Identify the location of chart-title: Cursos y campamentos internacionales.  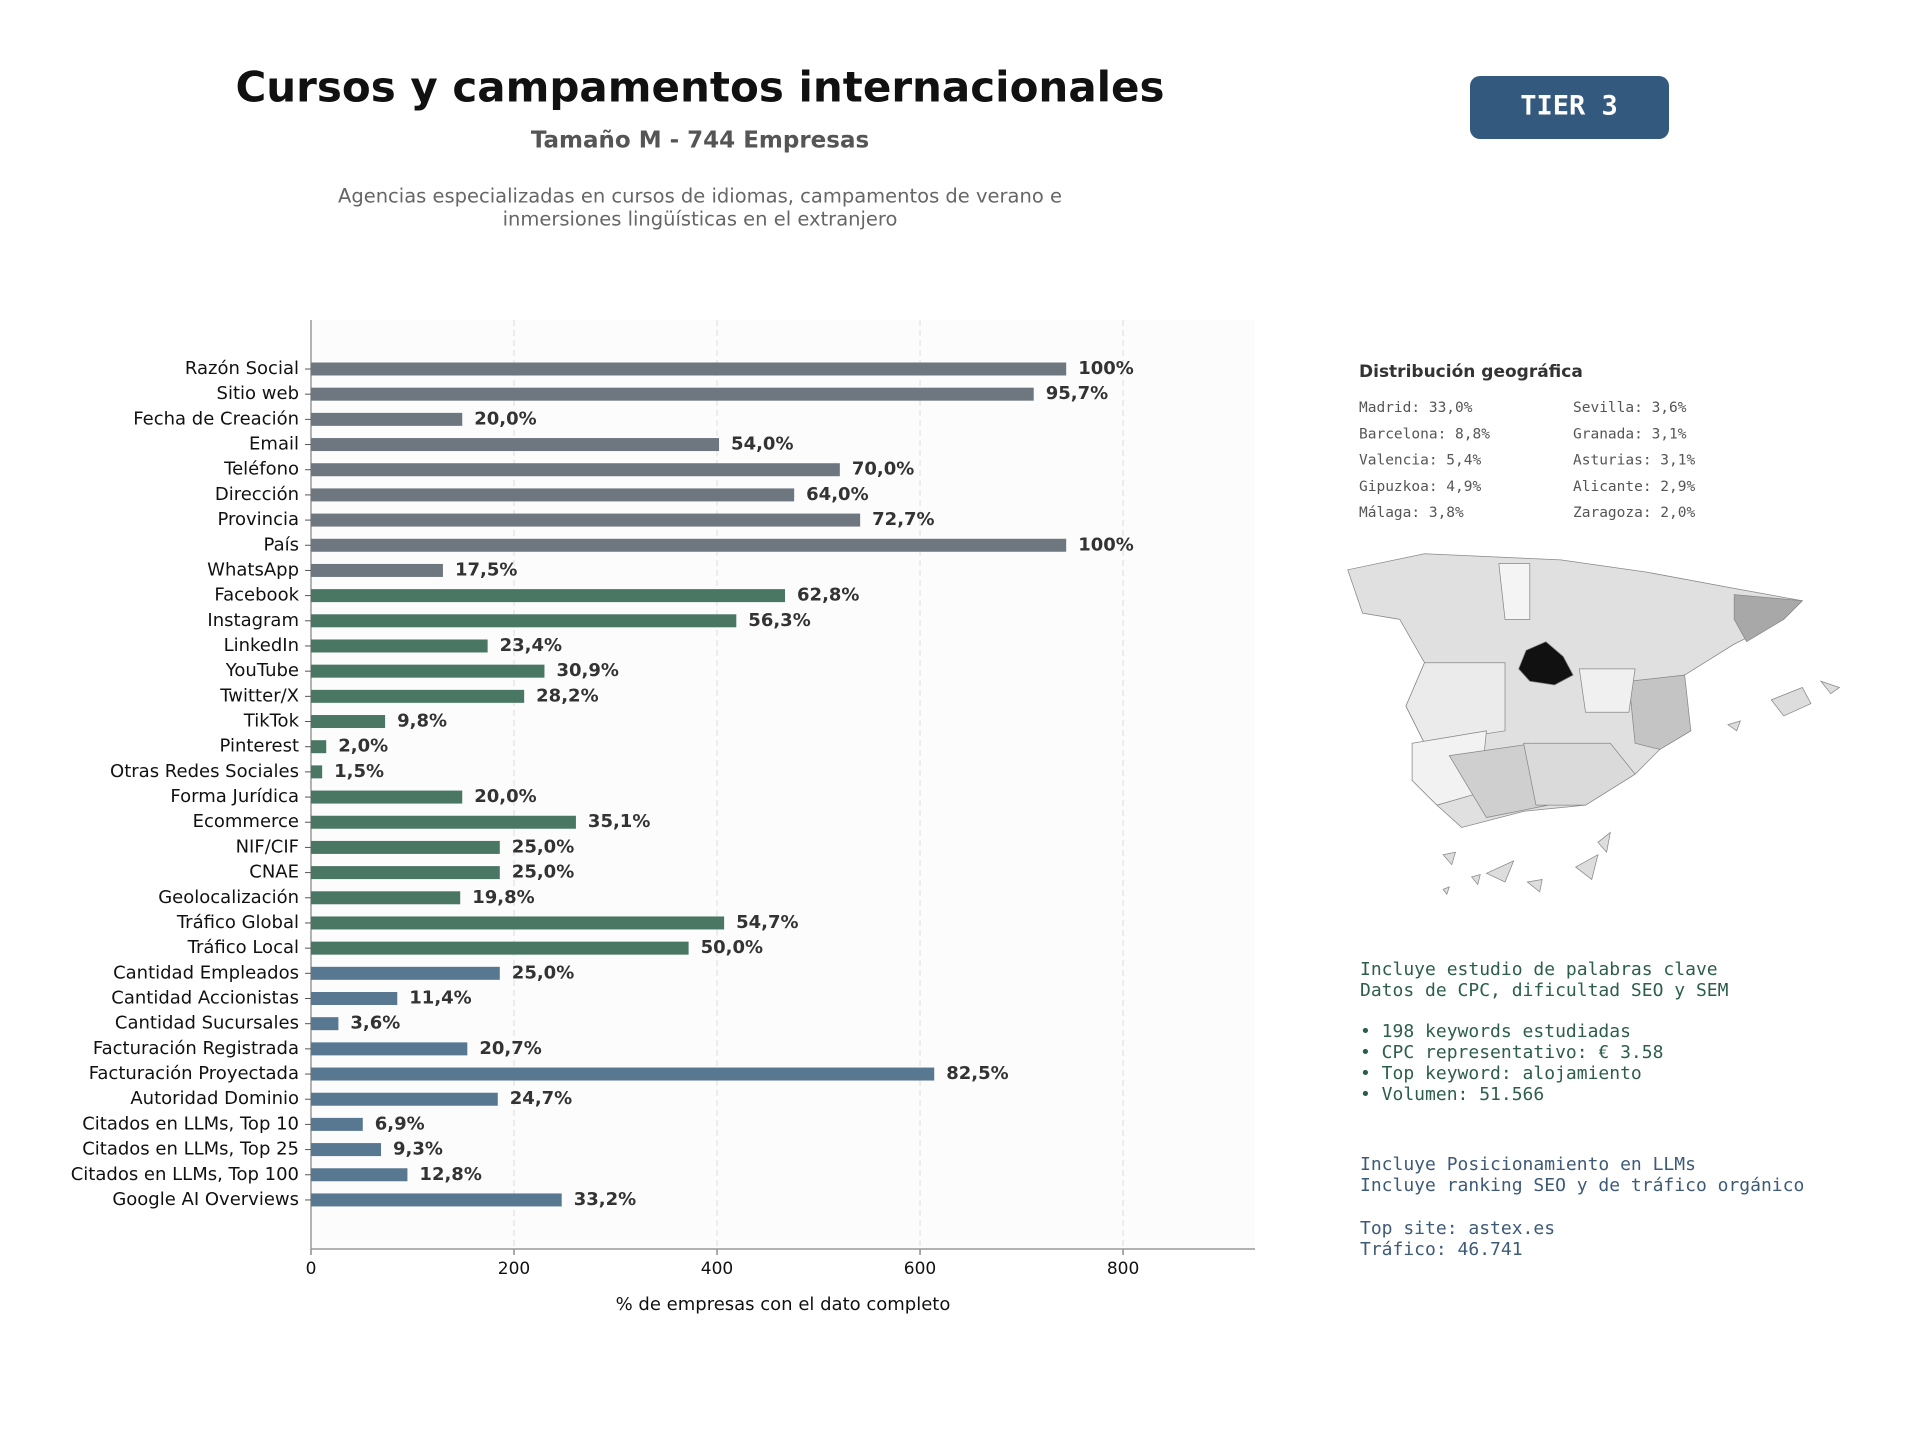
(699, 87).